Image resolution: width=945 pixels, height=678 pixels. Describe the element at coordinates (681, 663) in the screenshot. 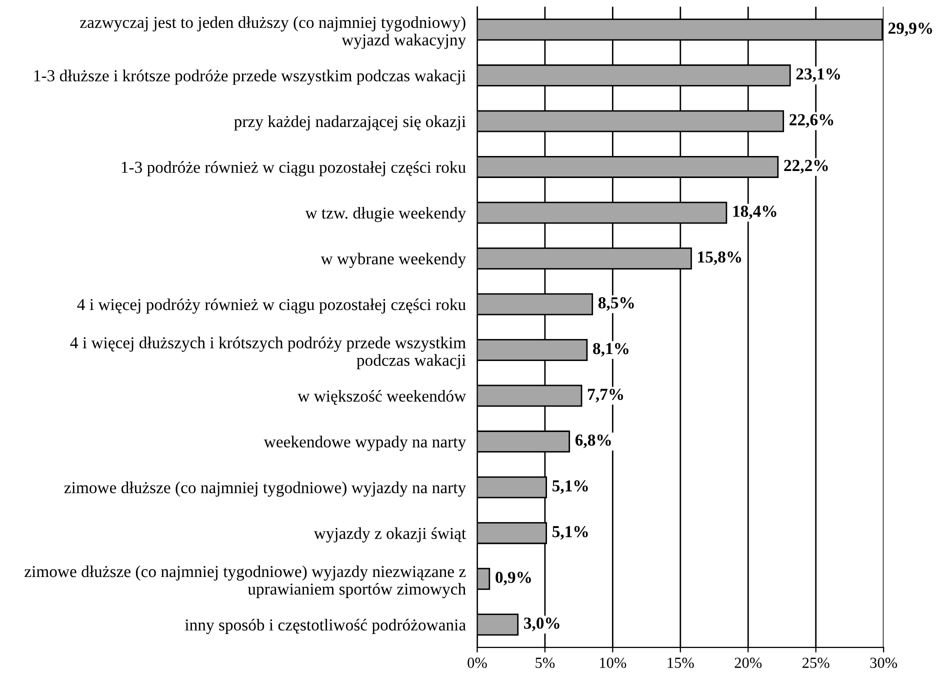

I see `x-tick-label: 15%` at that location.